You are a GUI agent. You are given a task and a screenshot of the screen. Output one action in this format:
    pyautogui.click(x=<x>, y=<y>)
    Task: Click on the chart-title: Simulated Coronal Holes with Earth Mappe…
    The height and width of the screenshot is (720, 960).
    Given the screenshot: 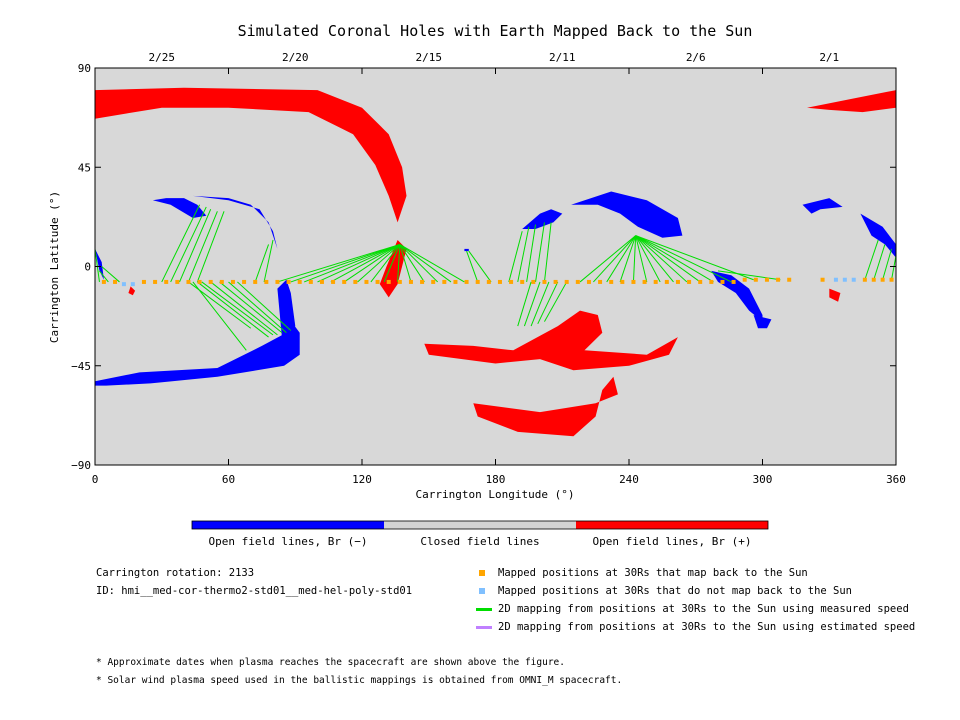 What is the action you would take?
    pyautogui.click(x=495, y=31)
    